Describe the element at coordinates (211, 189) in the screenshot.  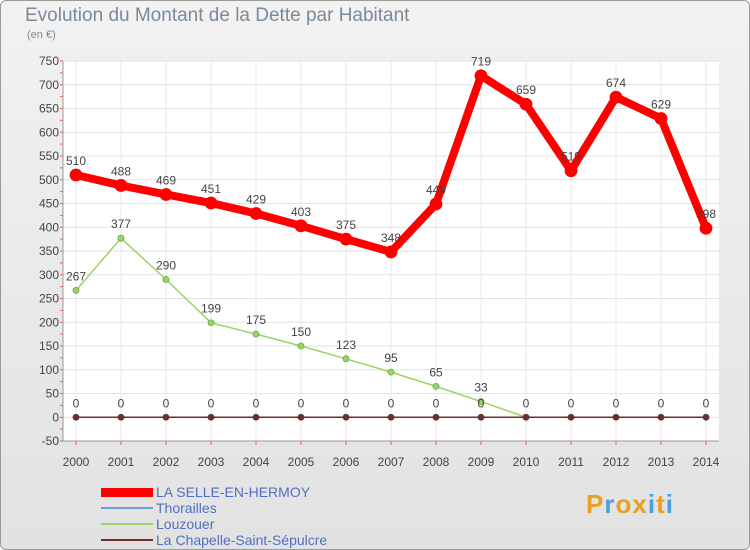
I see `data-label: 451` at that location.